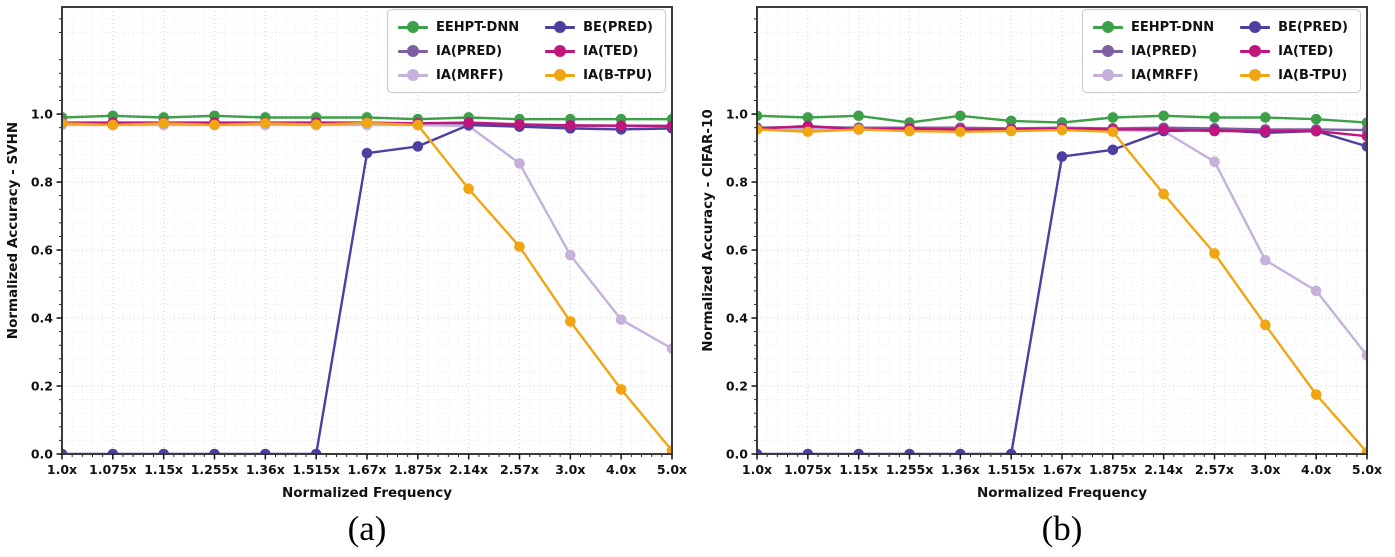  I want to click on y-axis-label: Normalized Accuracy - CIFAR-10, so click(708, 230).